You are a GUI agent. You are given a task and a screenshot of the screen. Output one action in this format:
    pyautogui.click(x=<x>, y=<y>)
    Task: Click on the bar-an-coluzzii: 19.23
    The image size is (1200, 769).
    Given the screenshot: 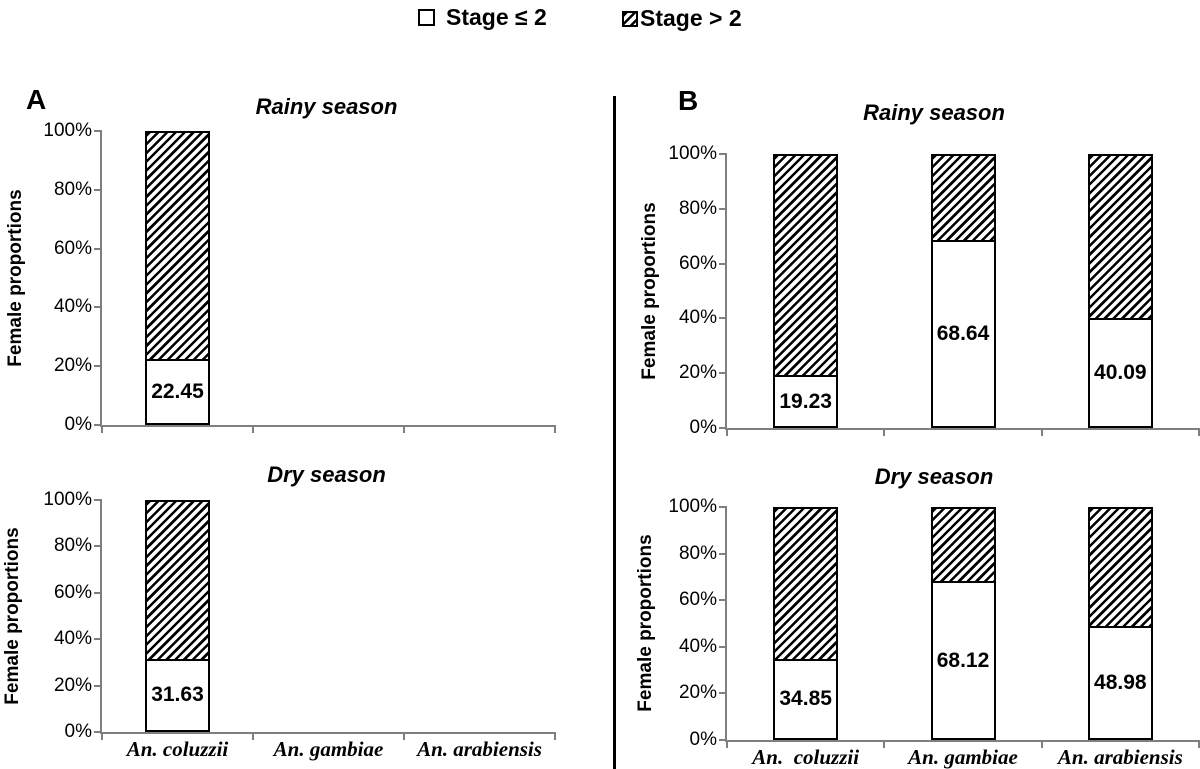 What is the action you would take?
    pyautogui.click(x=806, y=291)
    